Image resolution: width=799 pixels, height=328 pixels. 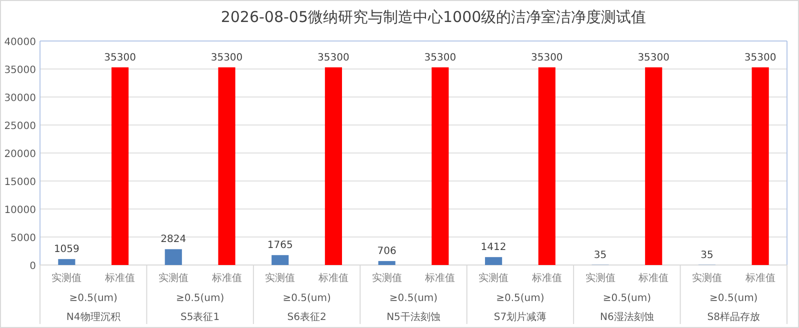 I want to click on text: N6湿法刻蚀, so click(x=627, y=317).